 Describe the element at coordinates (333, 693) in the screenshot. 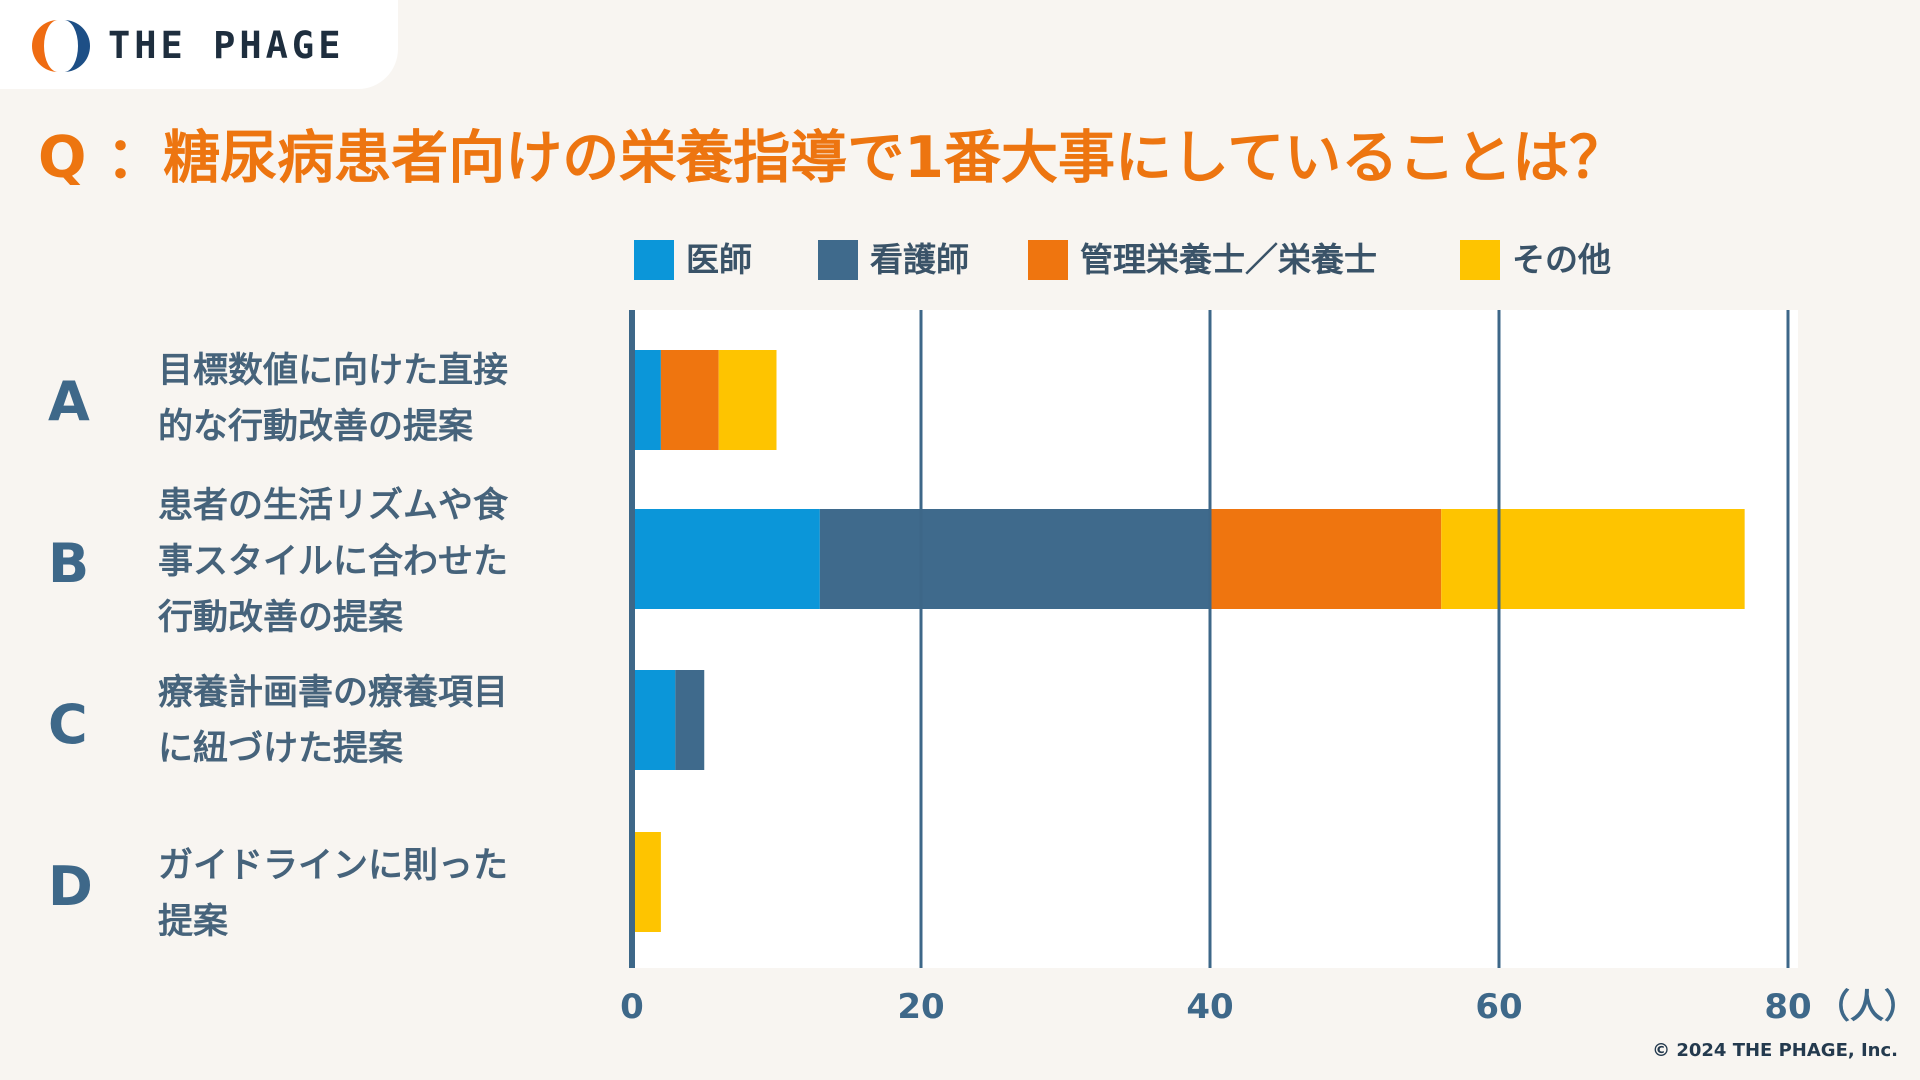

I see `category-label-line: 療養計画書の療養項目` at that location.